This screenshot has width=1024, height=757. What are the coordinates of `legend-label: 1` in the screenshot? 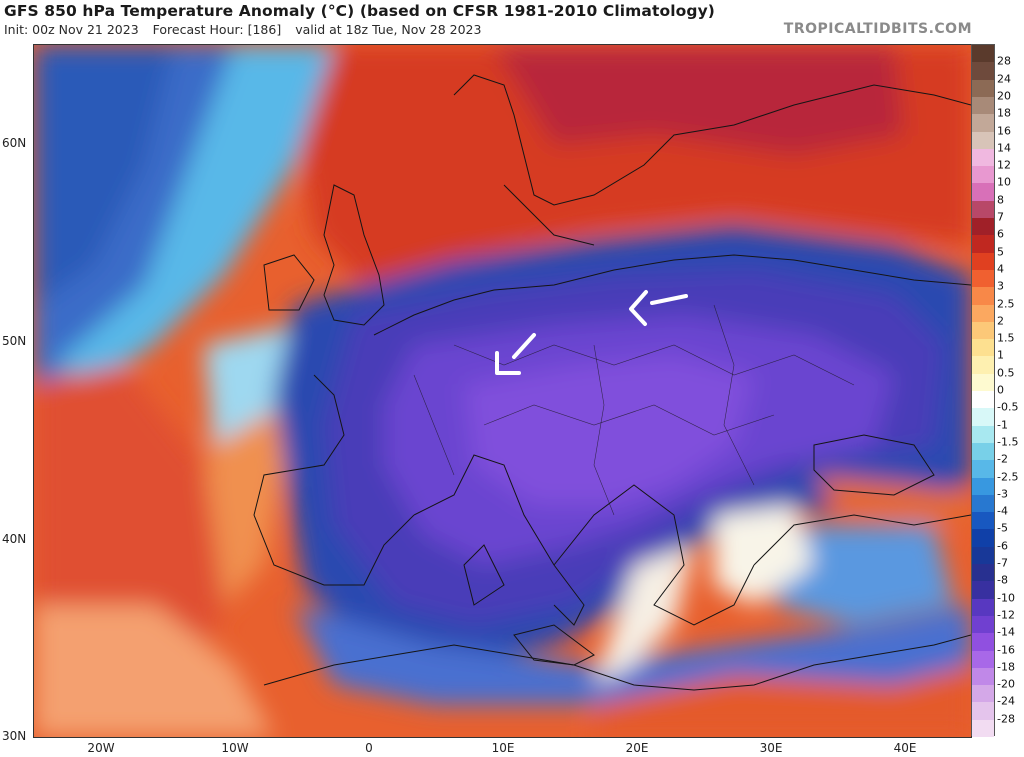 It's located at (1000, 355).